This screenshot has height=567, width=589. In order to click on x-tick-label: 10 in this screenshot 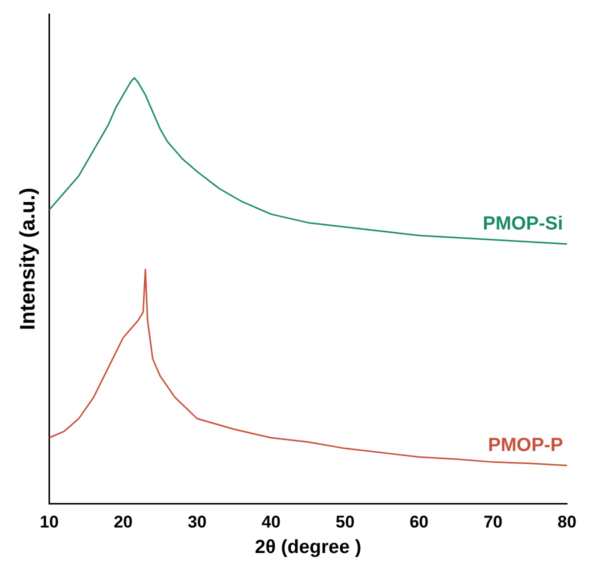, I will do `click(49, 522)`.